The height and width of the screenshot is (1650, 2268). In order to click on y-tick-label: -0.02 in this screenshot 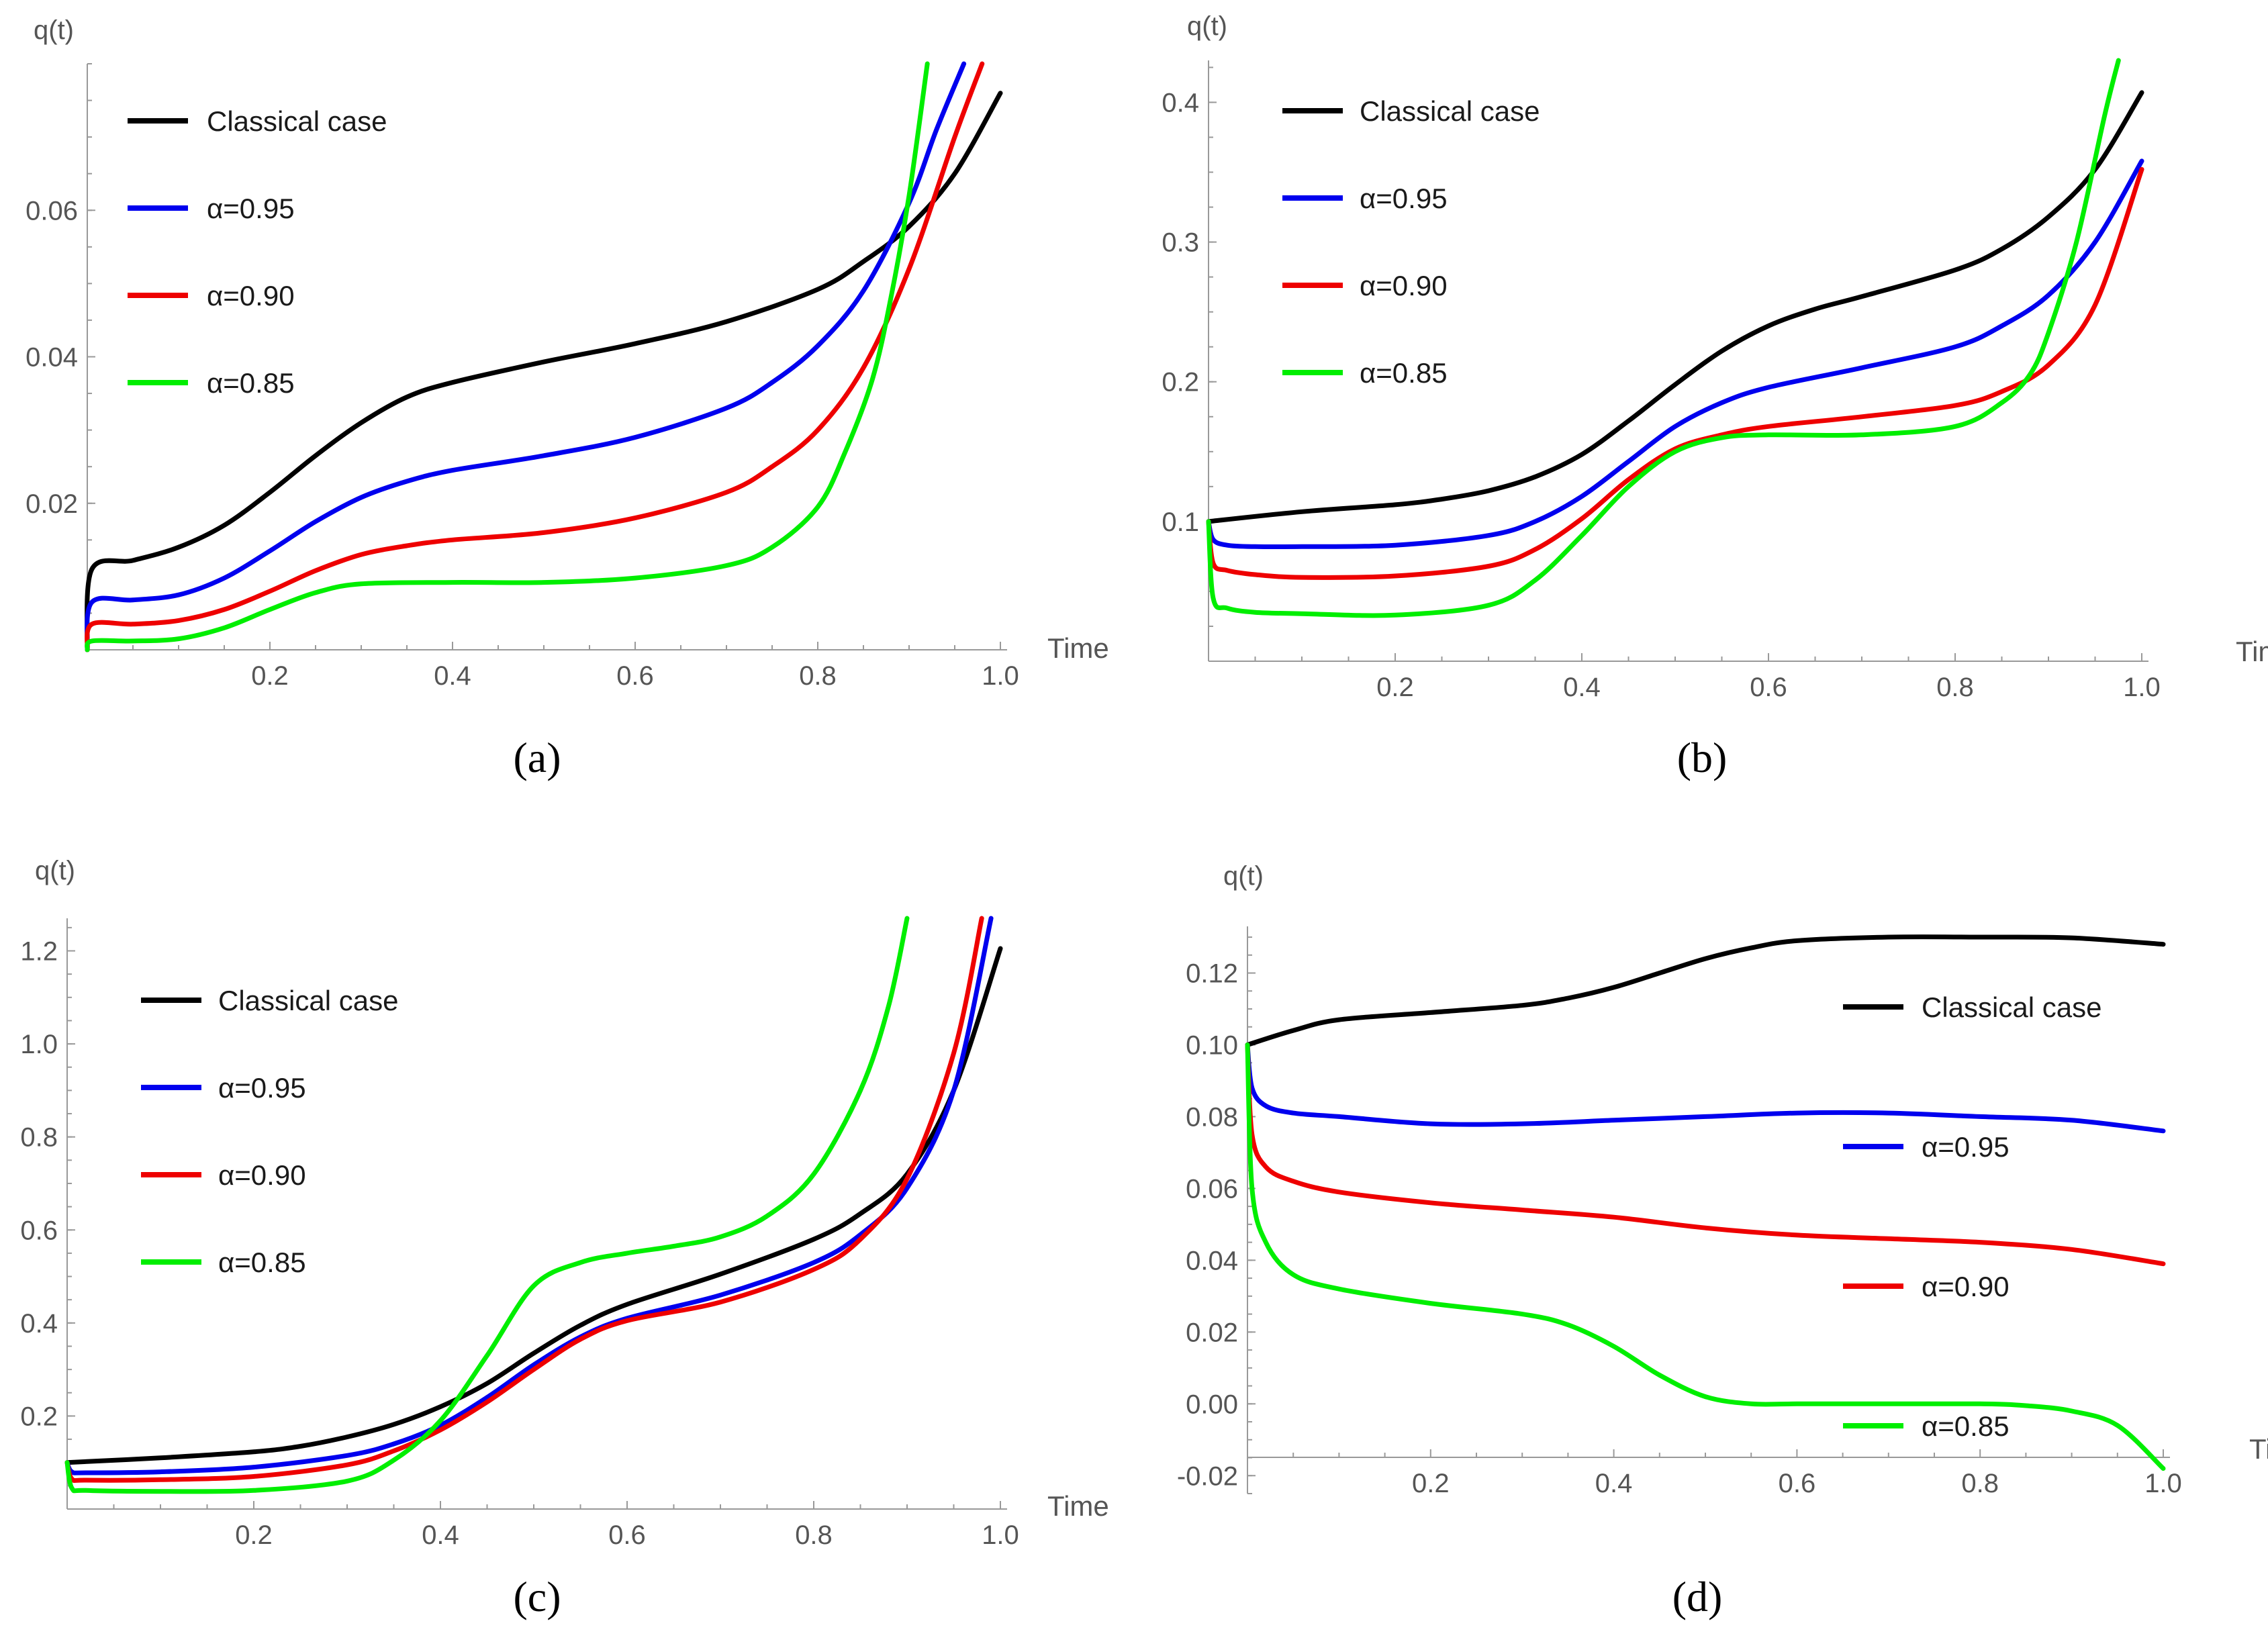, I will do `click(1207, 1476)`.